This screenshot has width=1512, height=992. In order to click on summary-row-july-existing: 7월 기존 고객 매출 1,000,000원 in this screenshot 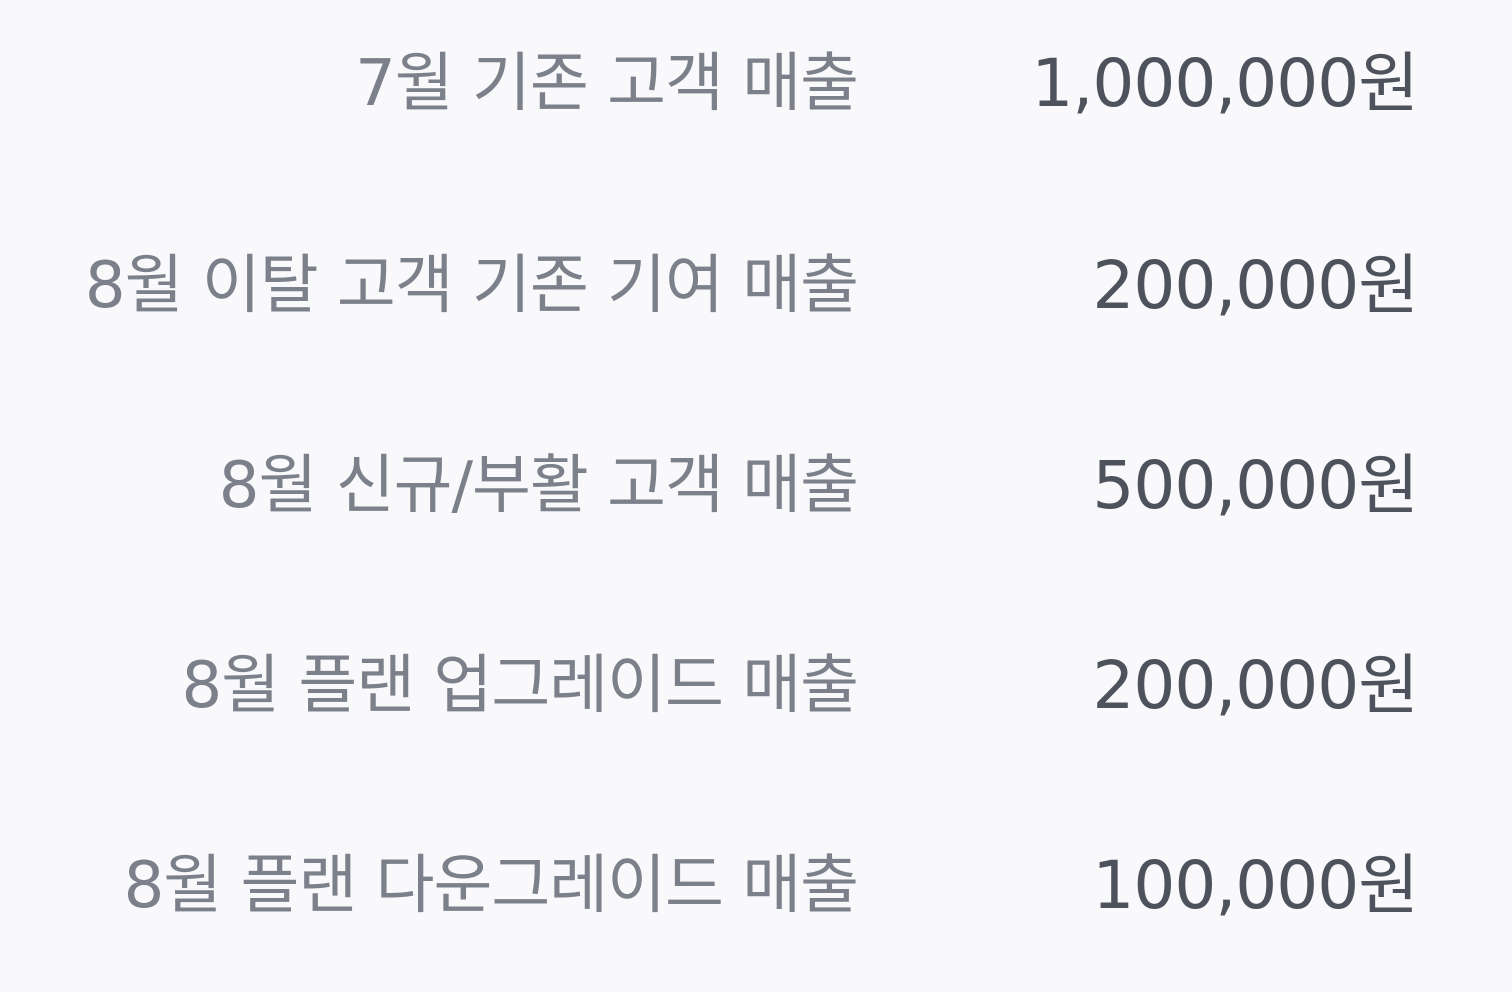, I will do `click(756, 84)`.